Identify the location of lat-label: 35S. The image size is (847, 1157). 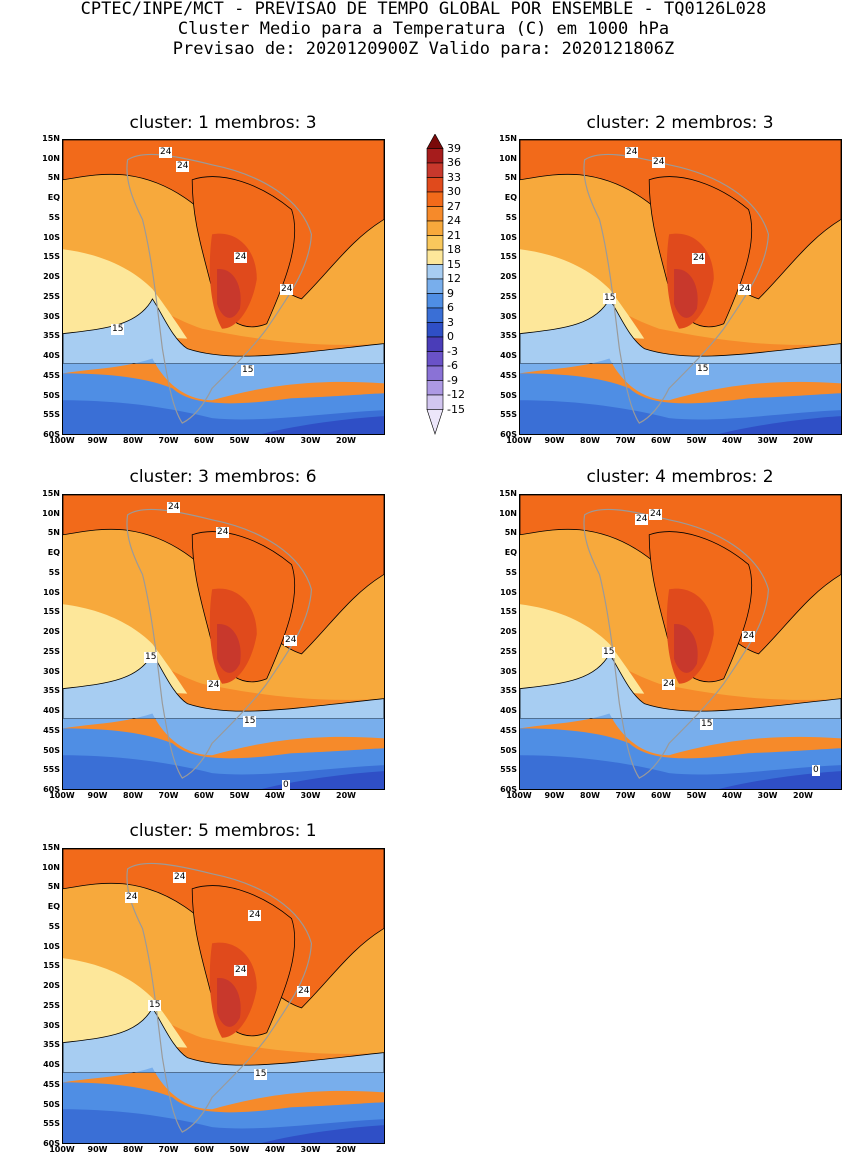
(51, 691).